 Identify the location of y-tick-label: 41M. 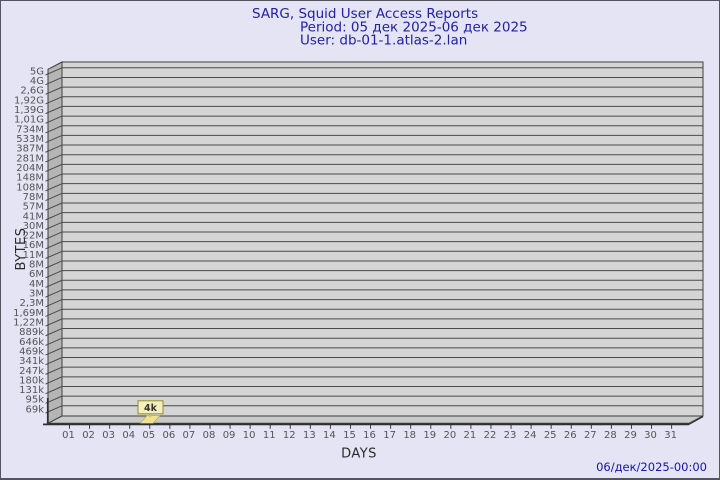
(33, 216).